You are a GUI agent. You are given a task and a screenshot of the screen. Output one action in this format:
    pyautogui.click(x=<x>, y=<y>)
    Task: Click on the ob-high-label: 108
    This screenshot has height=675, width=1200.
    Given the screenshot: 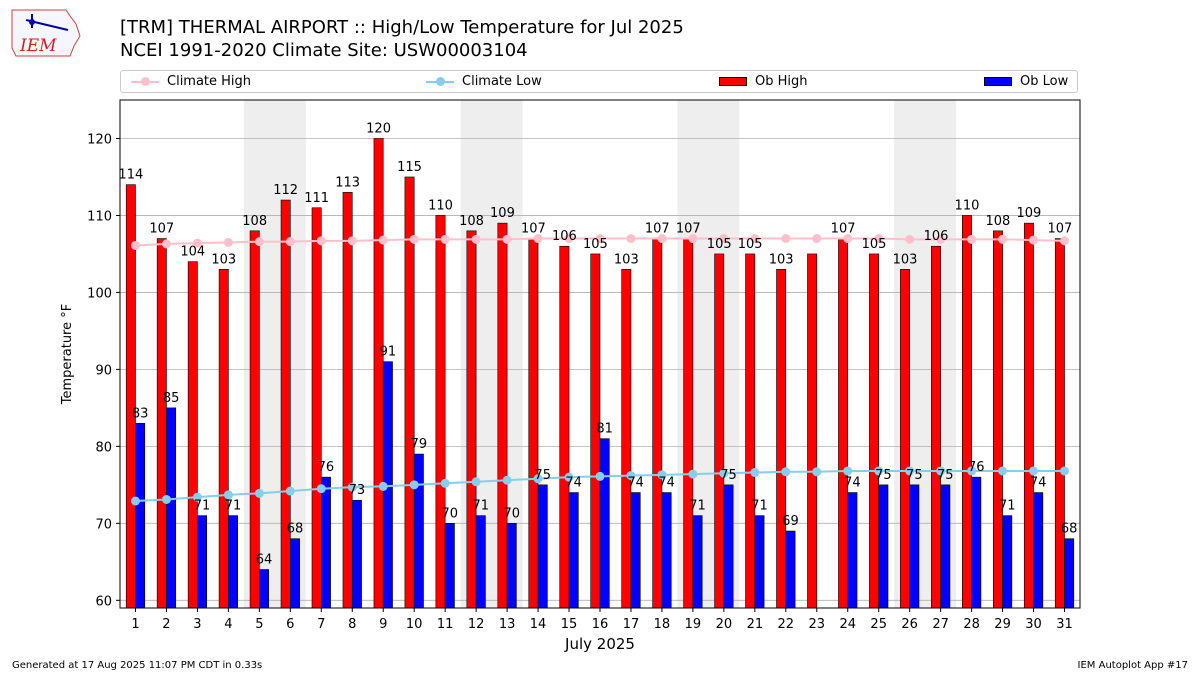 What is the action you would take?
    pyautogui.click(x=471, y=221)
    